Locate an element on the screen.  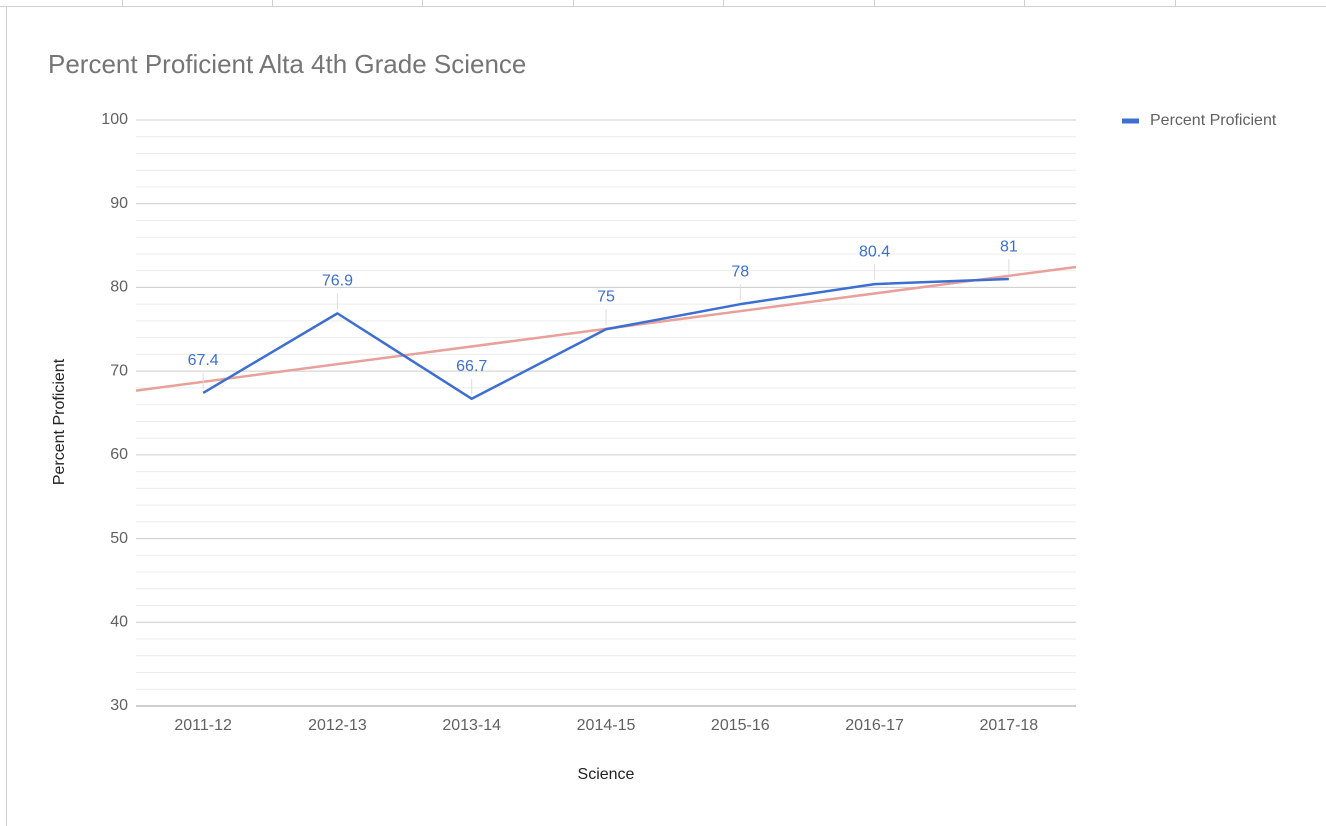
x-tick-label: 2011-12 is located at coordinates (203, 725).